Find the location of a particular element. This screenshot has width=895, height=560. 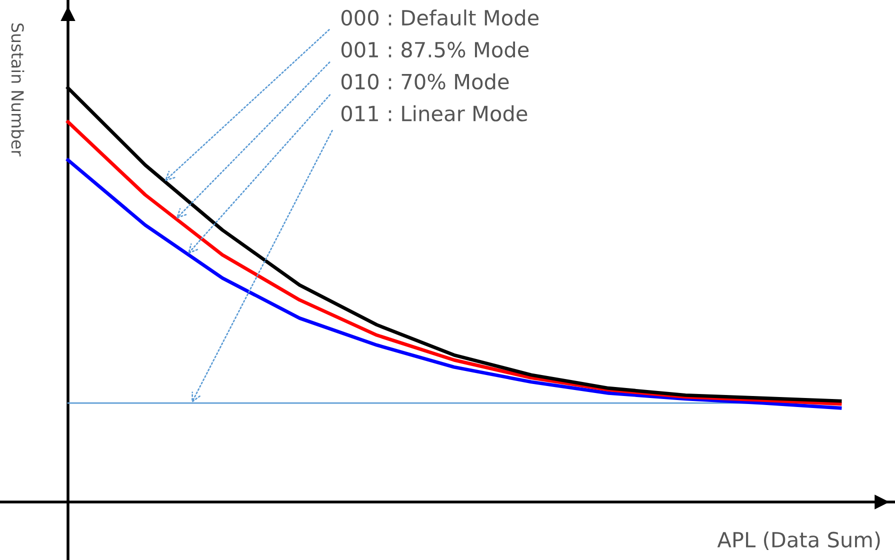

text: 000 : Default Mode is located at coordinates (440, 18).